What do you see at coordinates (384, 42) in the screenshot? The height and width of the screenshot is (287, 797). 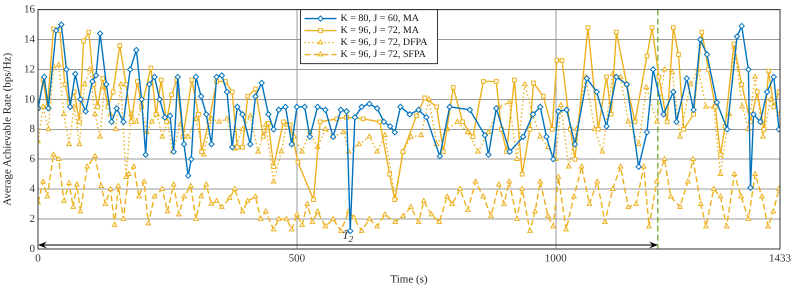 I see `legend-label: K = 96, J = 72, DFPA` at bounding box center [384, 42].